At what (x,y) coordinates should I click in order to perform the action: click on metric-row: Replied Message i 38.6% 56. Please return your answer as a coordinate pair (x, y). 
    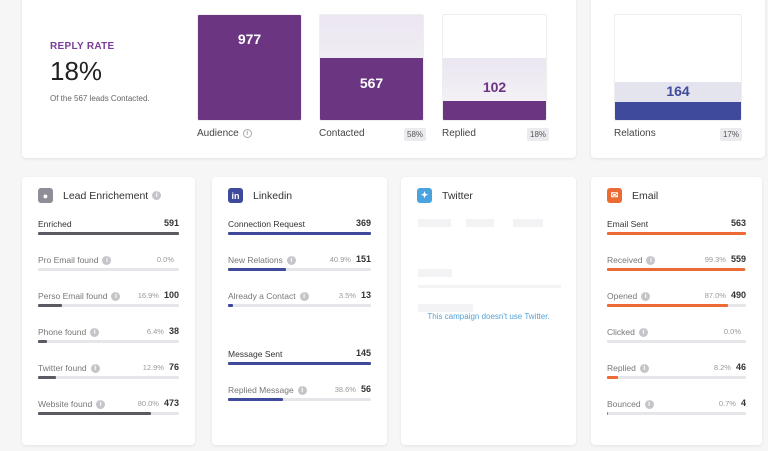
    Looking at the image, I should click on (299, 399).